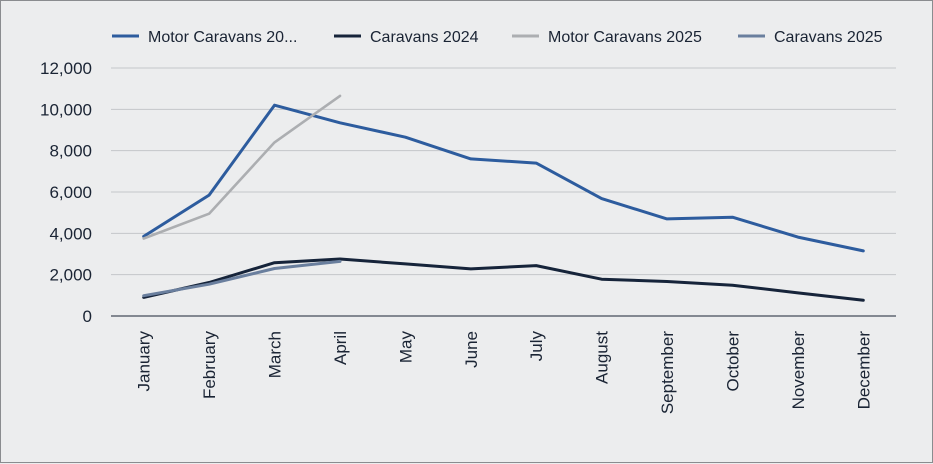 The height and width of the screenshot is (464, 933). Describe the element at coordinates (828, 37) in the screenshot. I see `legend-label: Caravans 2025` at that location.